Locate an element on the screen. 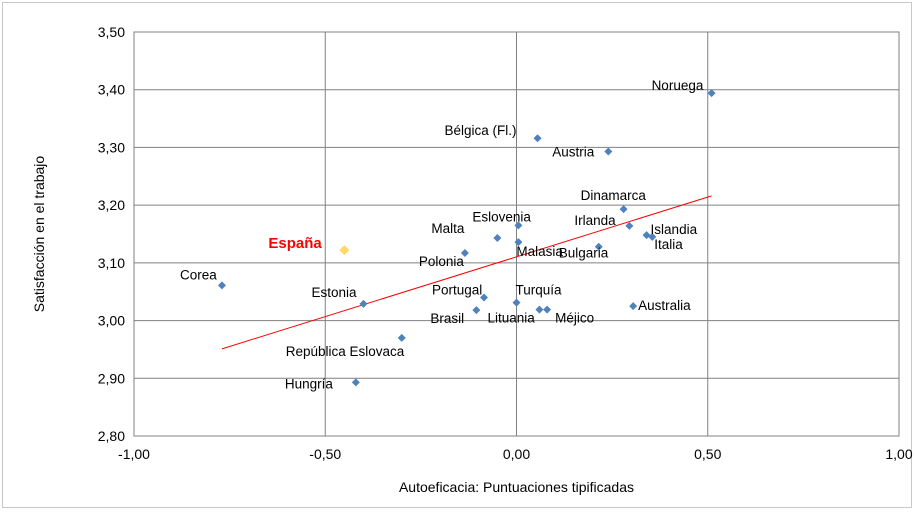  x-tick-label: -0,50 is located at coordinates (325, 454).